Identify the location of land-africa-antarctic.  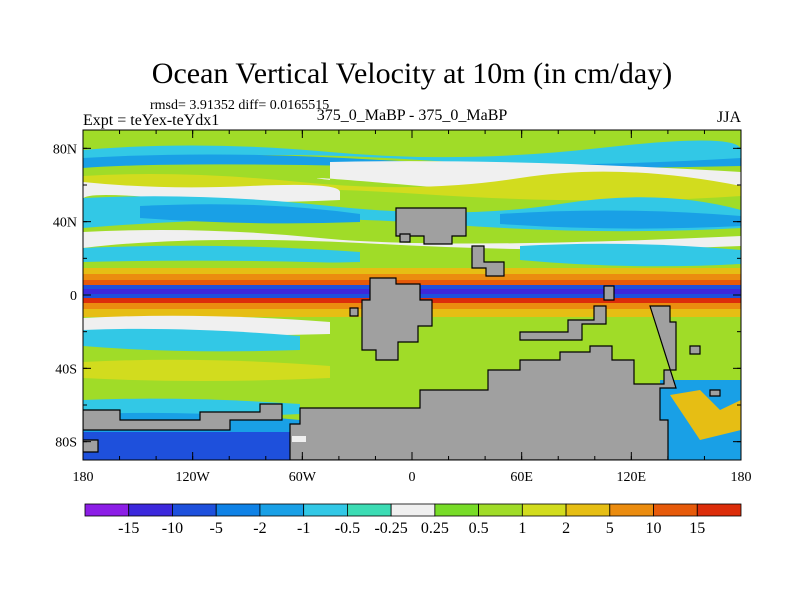
(609, 293).